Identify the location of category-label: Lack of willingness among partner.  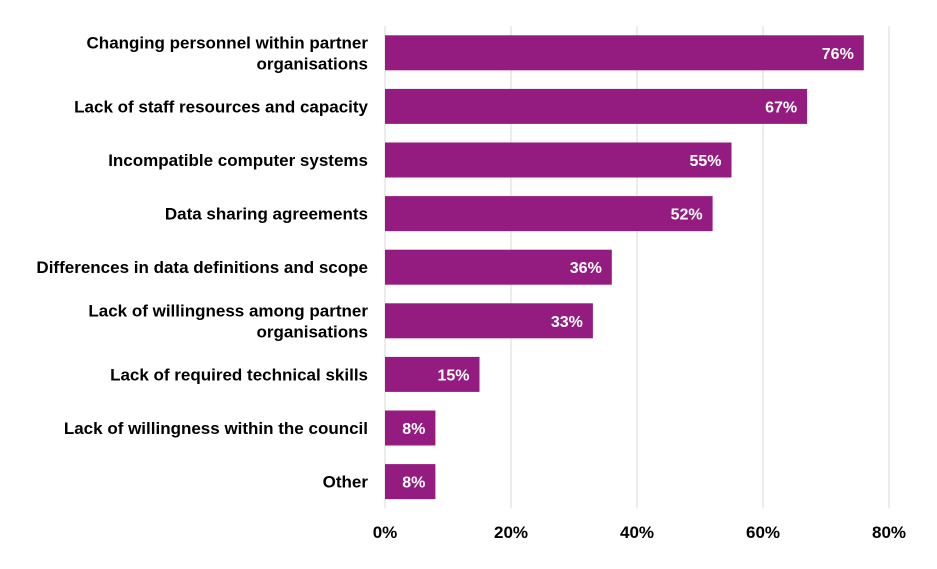
(228, 310).